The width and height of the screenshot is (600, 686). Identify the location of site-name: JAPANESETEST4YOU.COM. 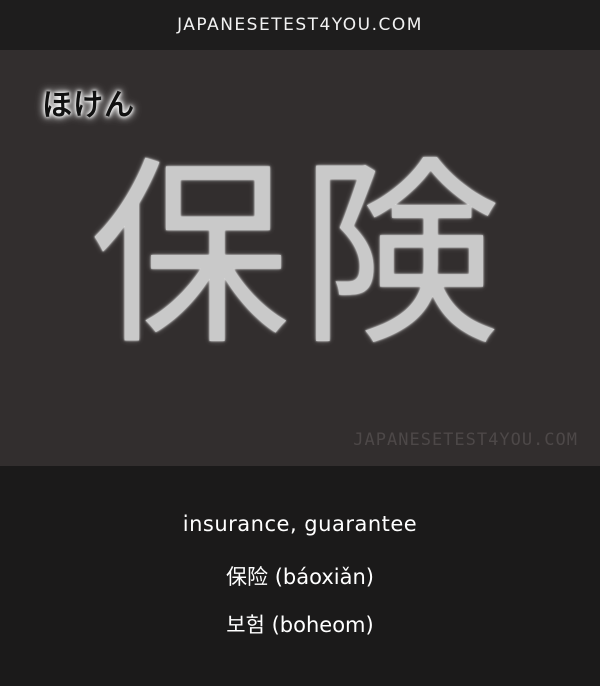
(300, 25).